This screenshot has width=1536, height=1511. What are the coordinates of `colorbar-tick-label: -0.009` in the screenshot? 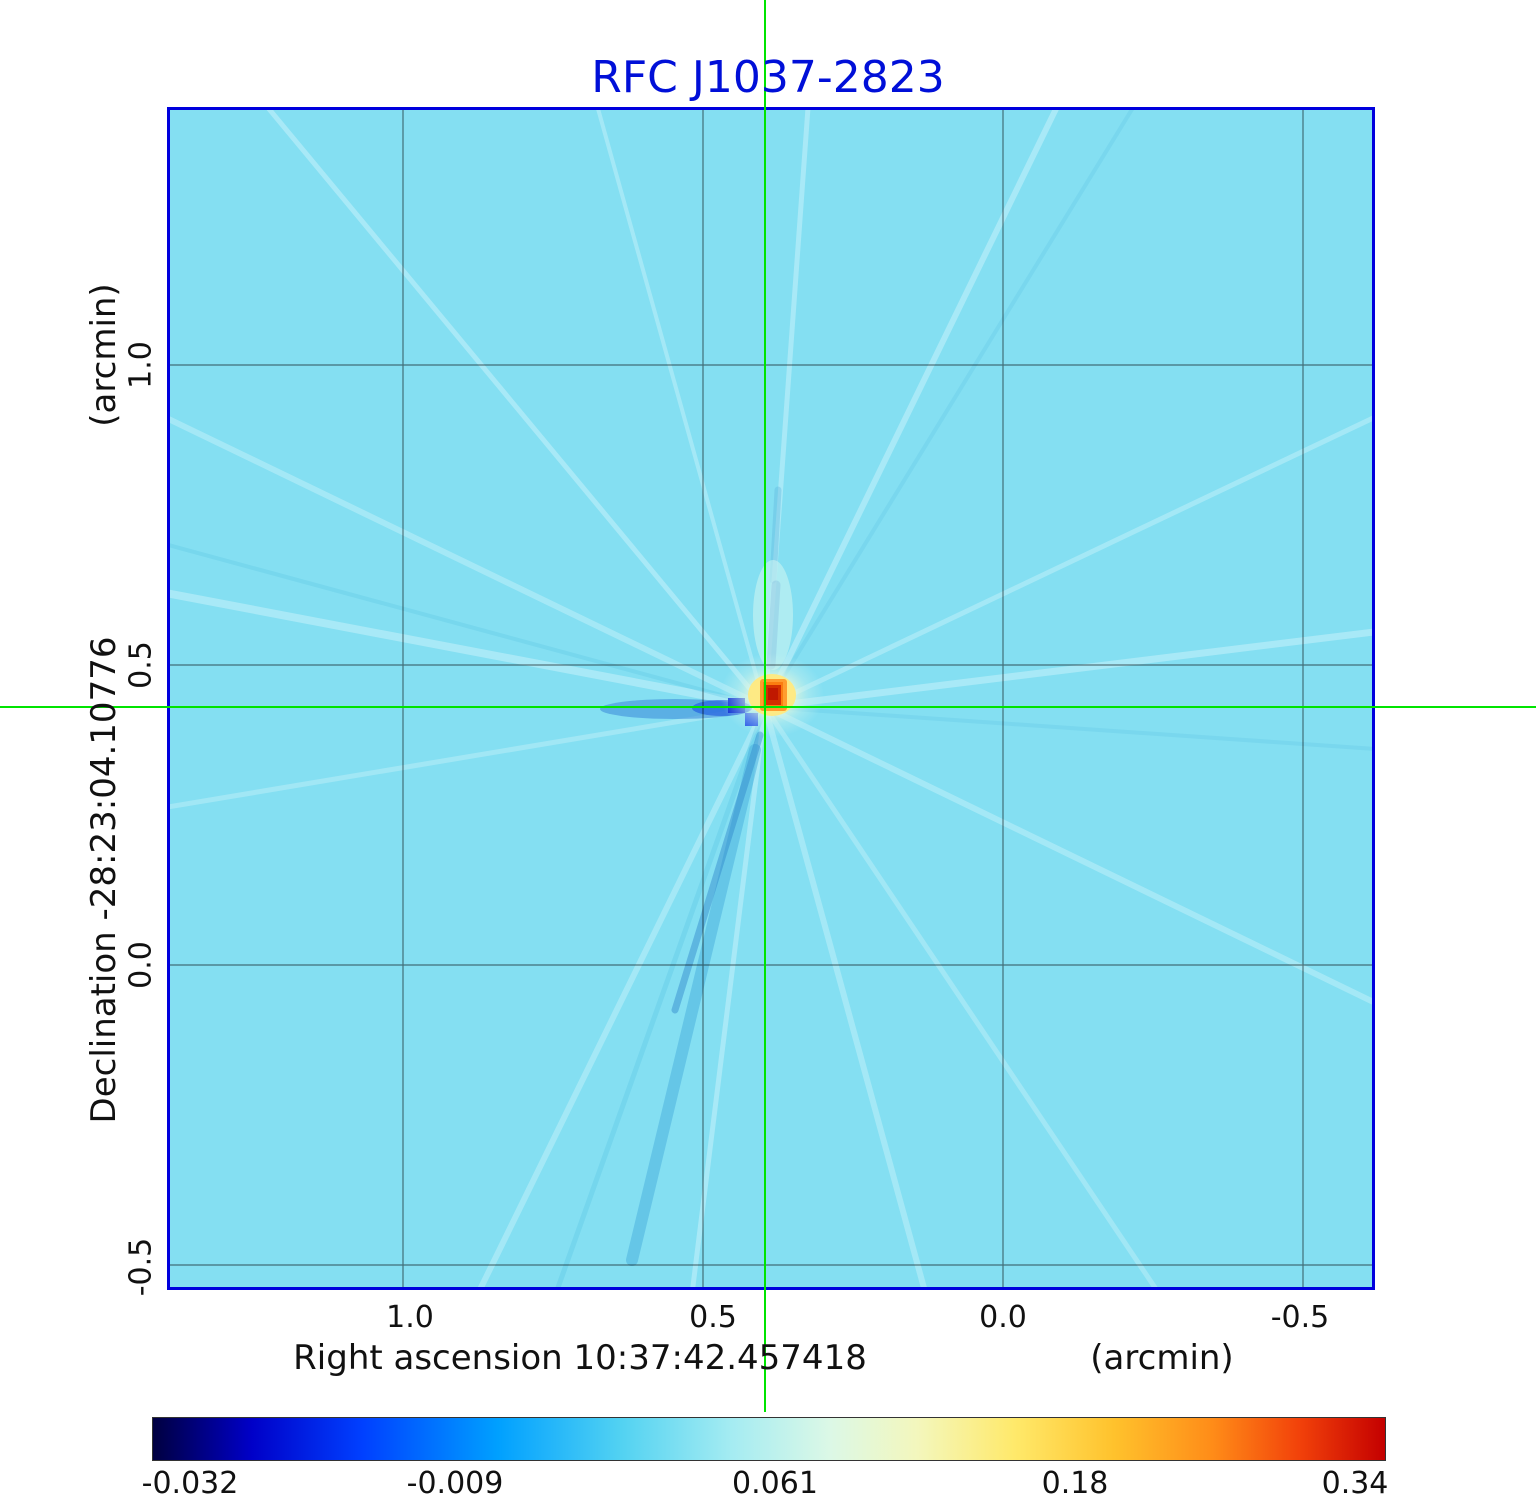 It's located at (455, 1483).